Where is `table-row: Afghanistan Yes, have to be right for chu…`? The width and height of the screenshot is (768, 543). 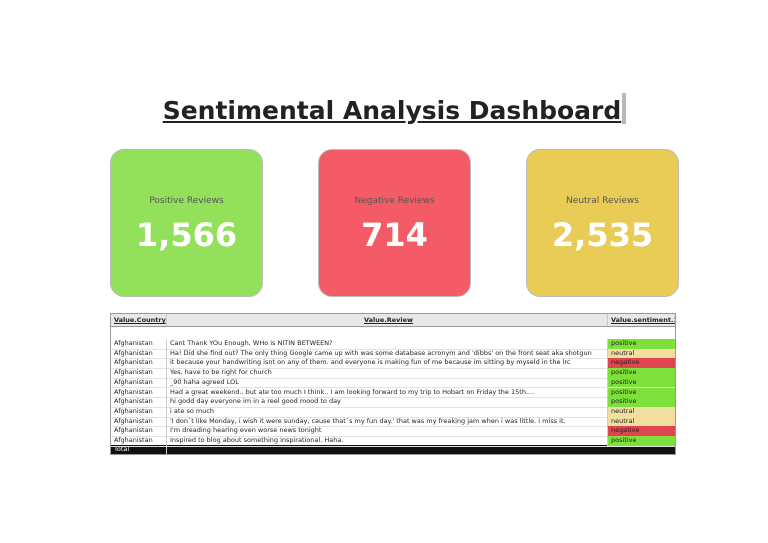 table-row: Afghanistan Yes, have to be right for chu… is located at coordinates (393, 373).